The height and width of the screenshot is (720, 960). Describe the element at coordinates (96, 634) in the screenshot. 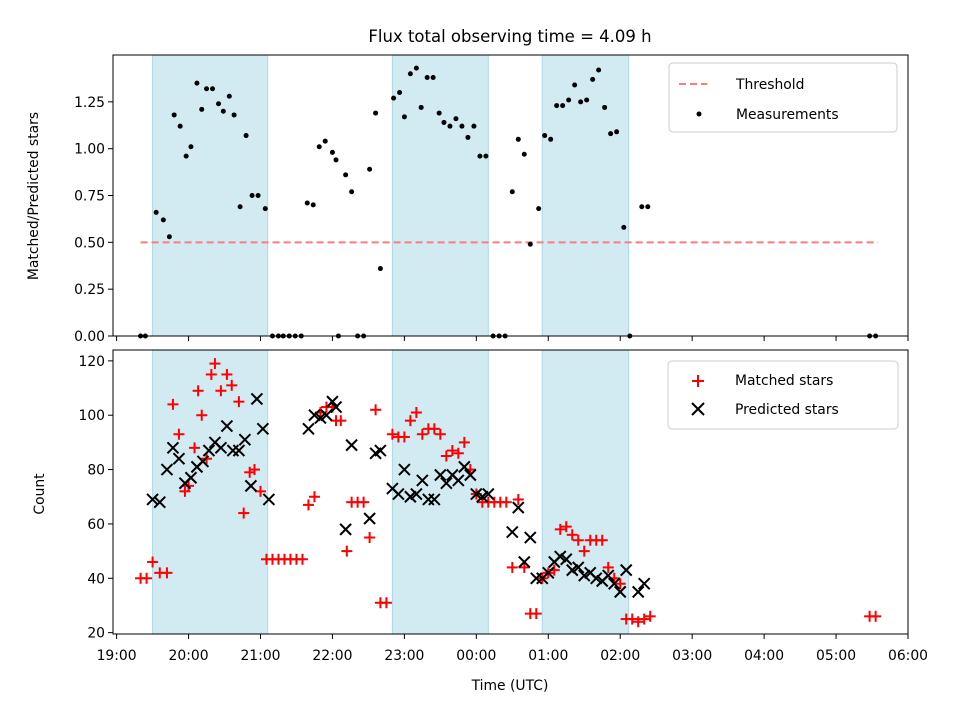

I see `y-tick-label: 20` at that location.